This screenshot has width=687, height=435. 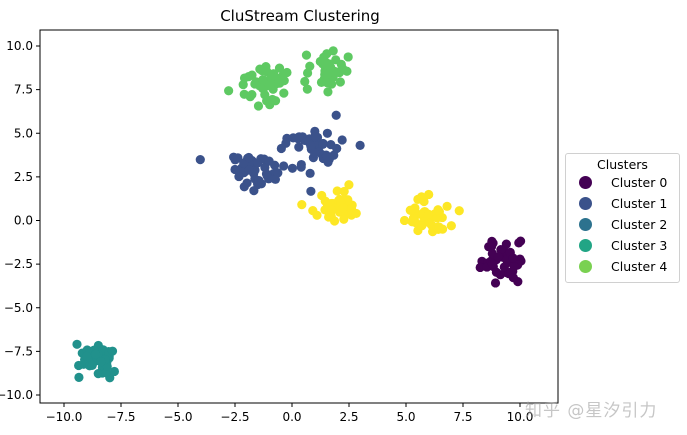 What do you see at coordinates (639, 266) in the screenshot?
I see `legend-label: Cluster 4` at bounding box center [639, 266].